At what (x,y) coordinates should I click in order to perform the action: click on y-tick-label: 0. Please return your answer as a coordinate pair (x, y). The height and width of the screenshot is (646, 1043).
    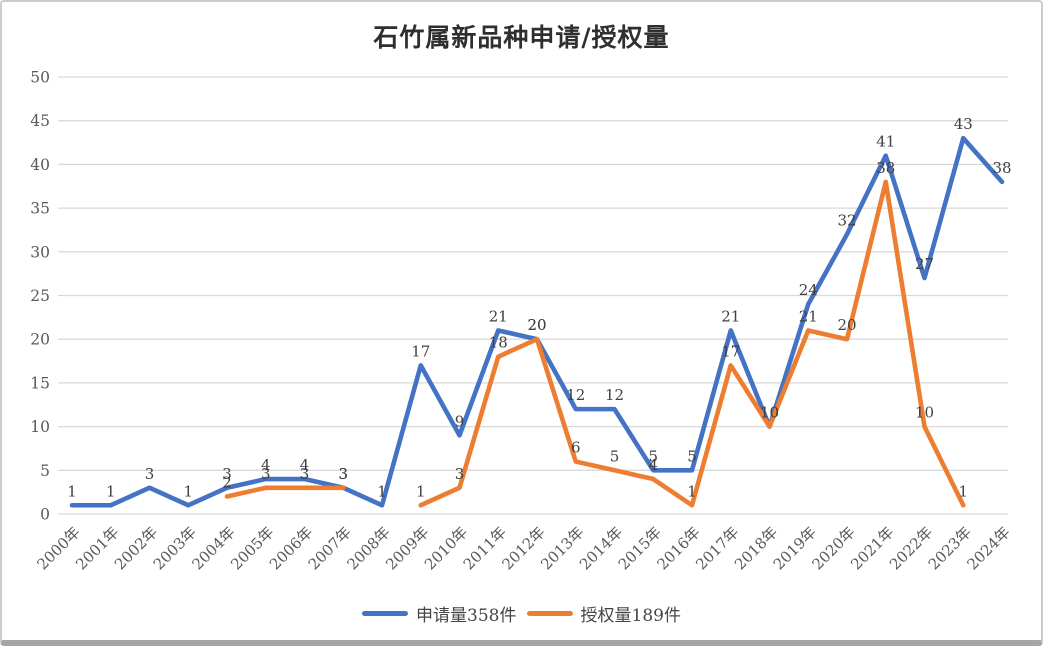
    Looking at the image, I should click on (45, 515).